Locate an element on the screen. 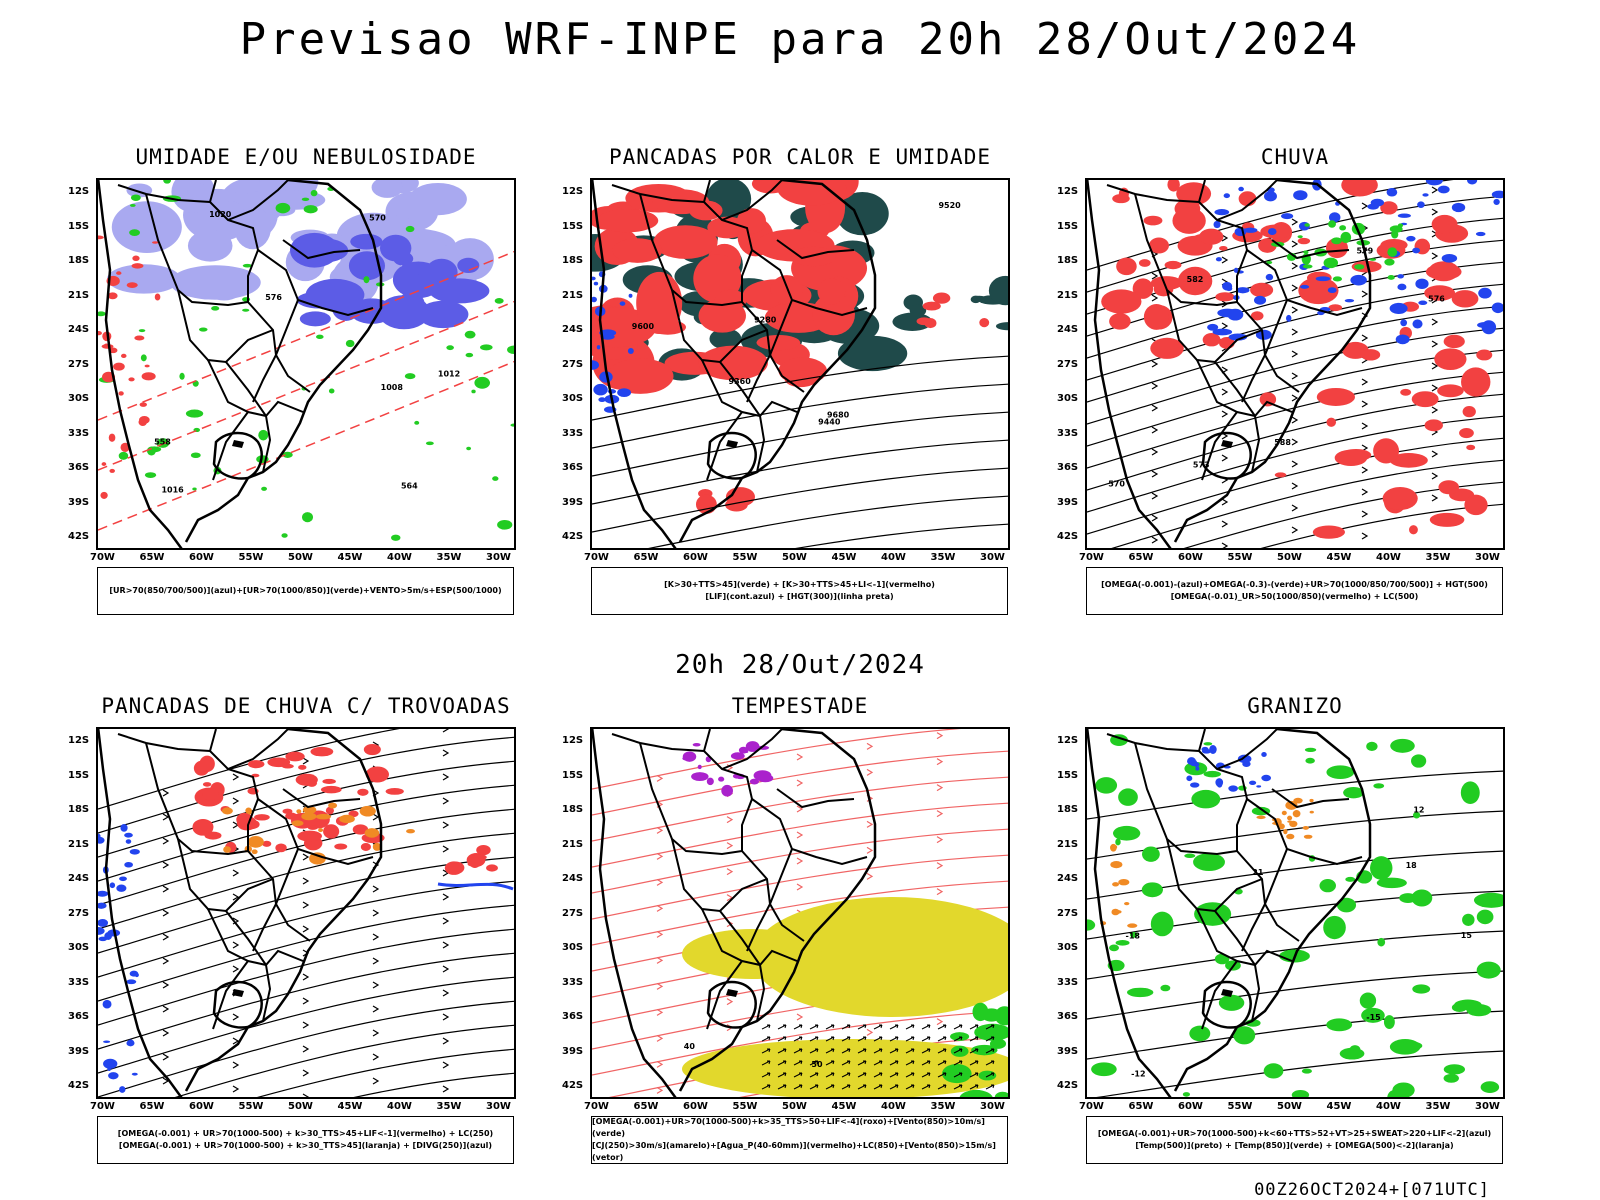 The image size is (1600, 1200). offshore-red is located at coordinates (471, 859).